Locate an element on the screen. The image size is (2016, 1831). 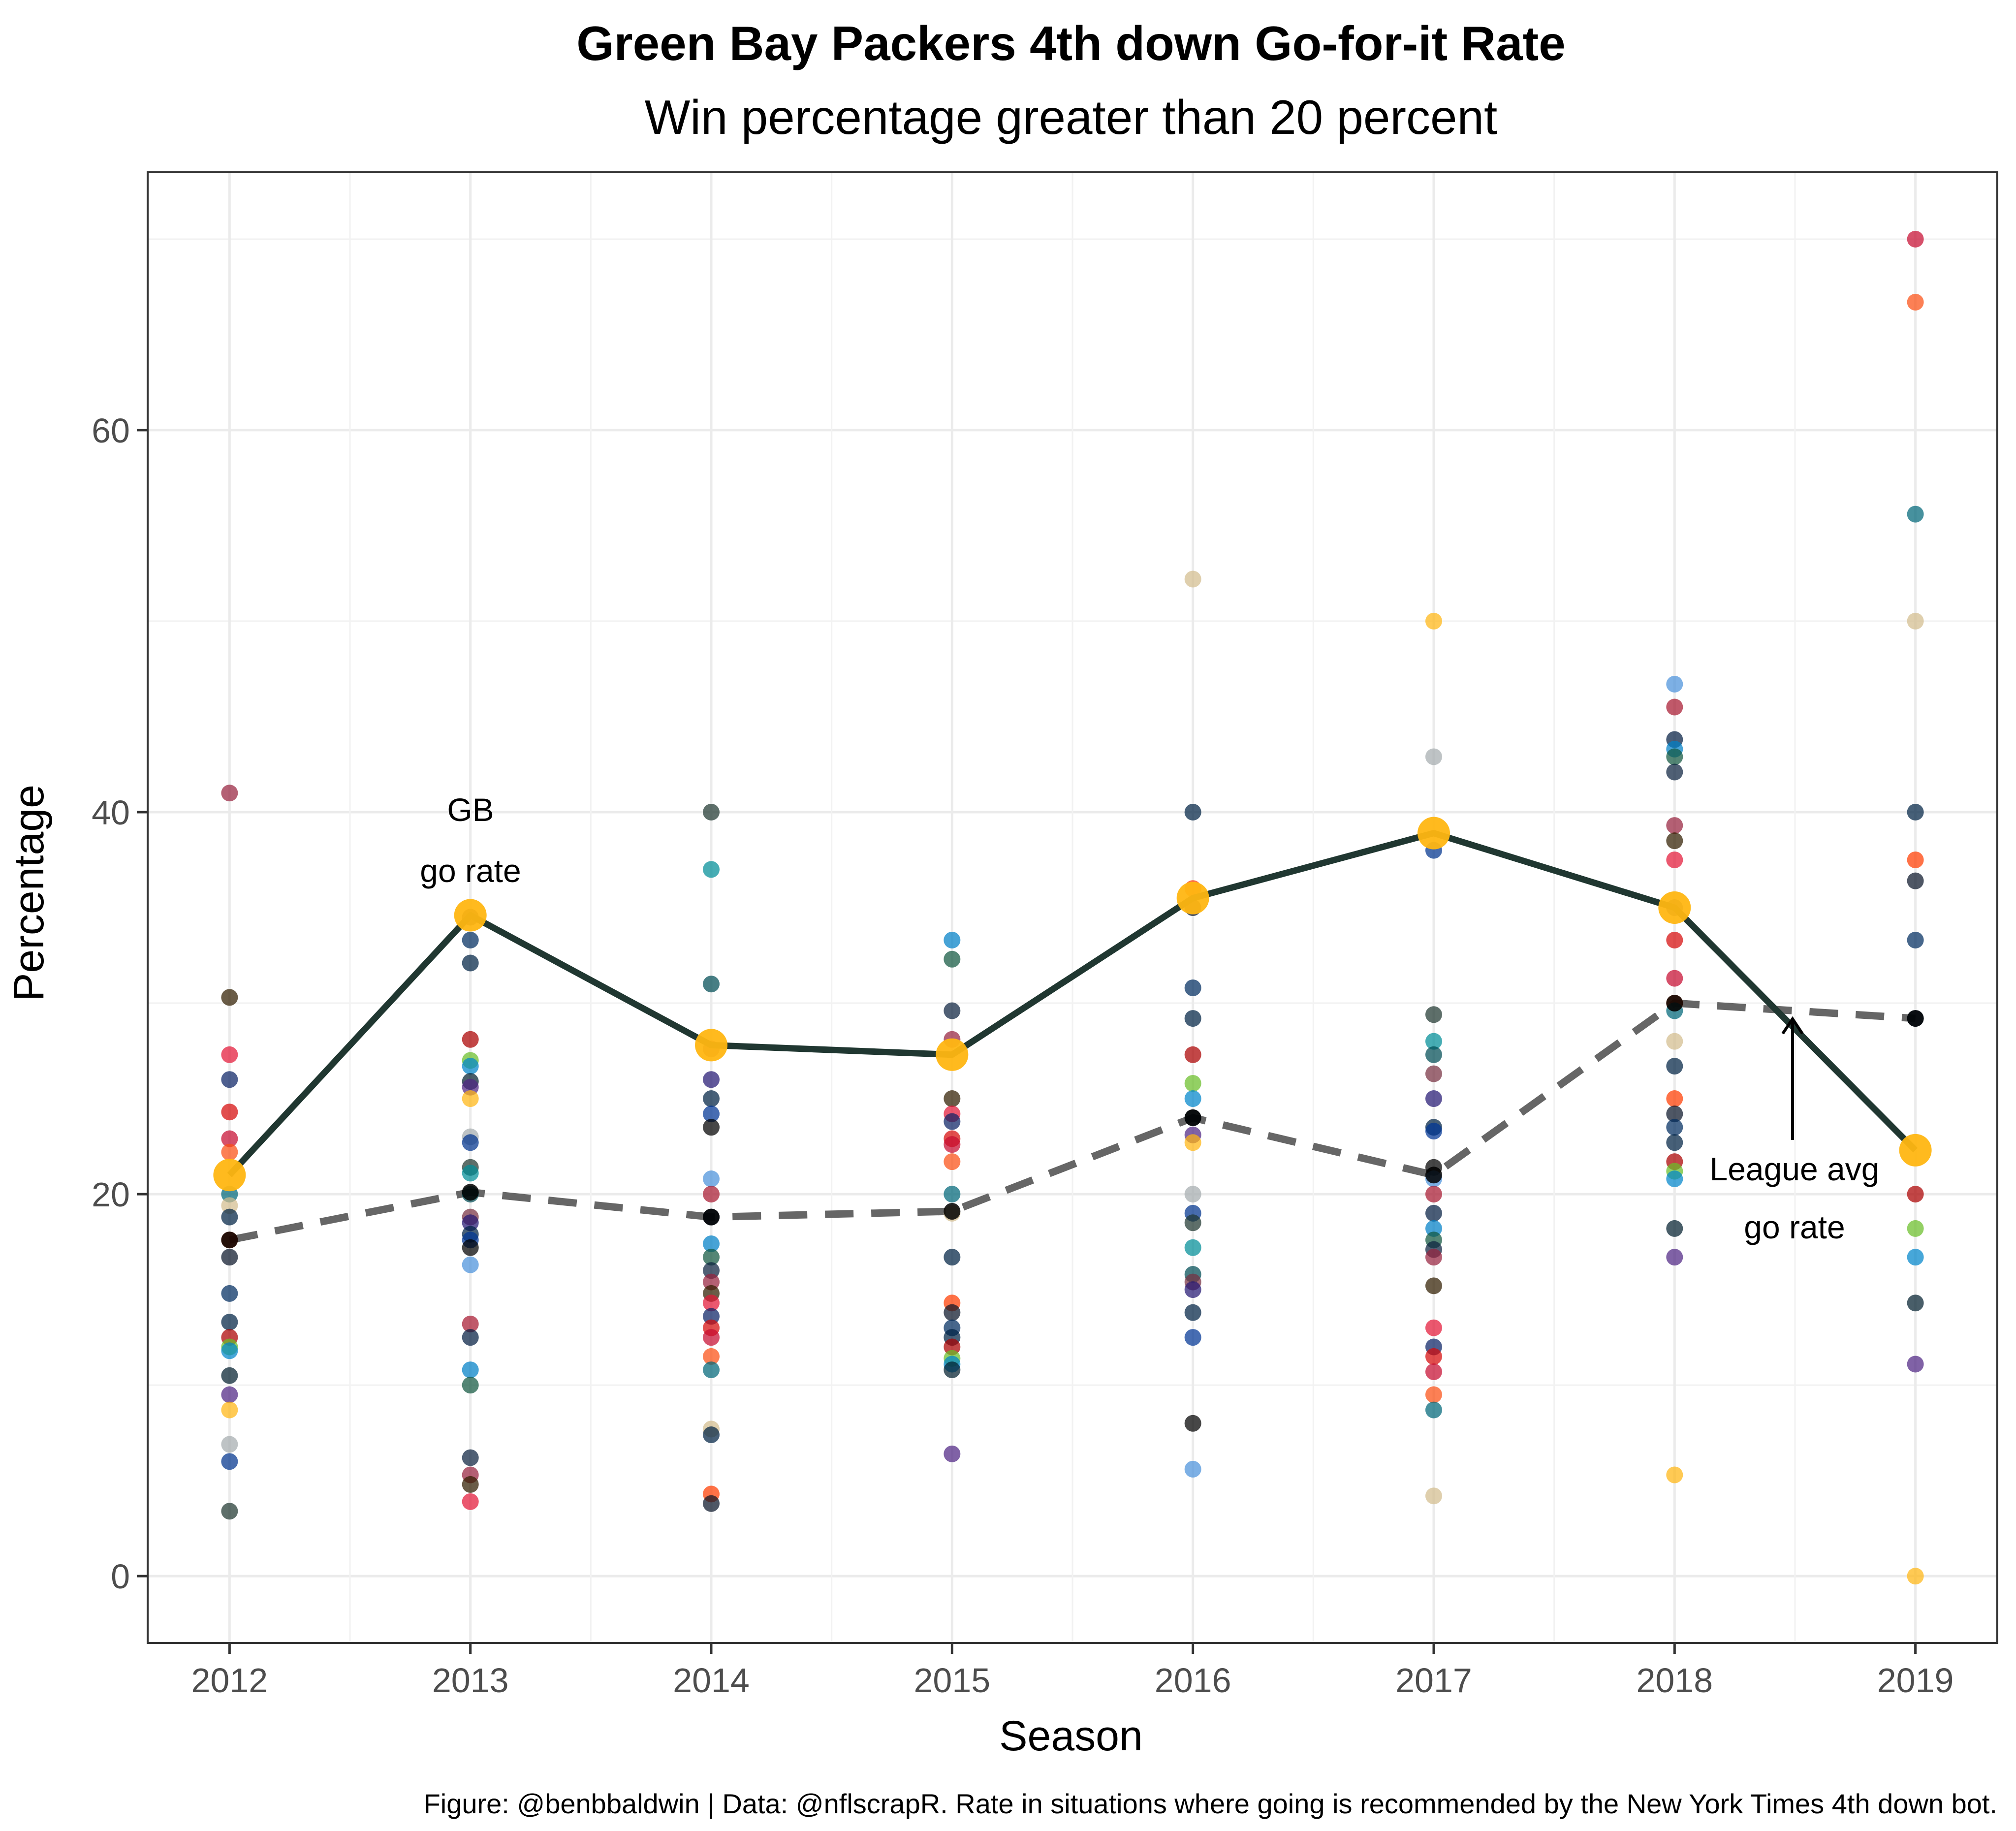
y-tick-label: 40 is located at coordinates (111, 812).